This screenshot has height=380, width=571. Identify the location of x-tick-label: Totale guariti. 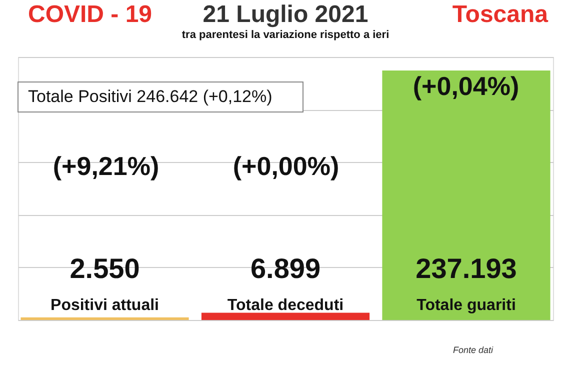
(466, 305).